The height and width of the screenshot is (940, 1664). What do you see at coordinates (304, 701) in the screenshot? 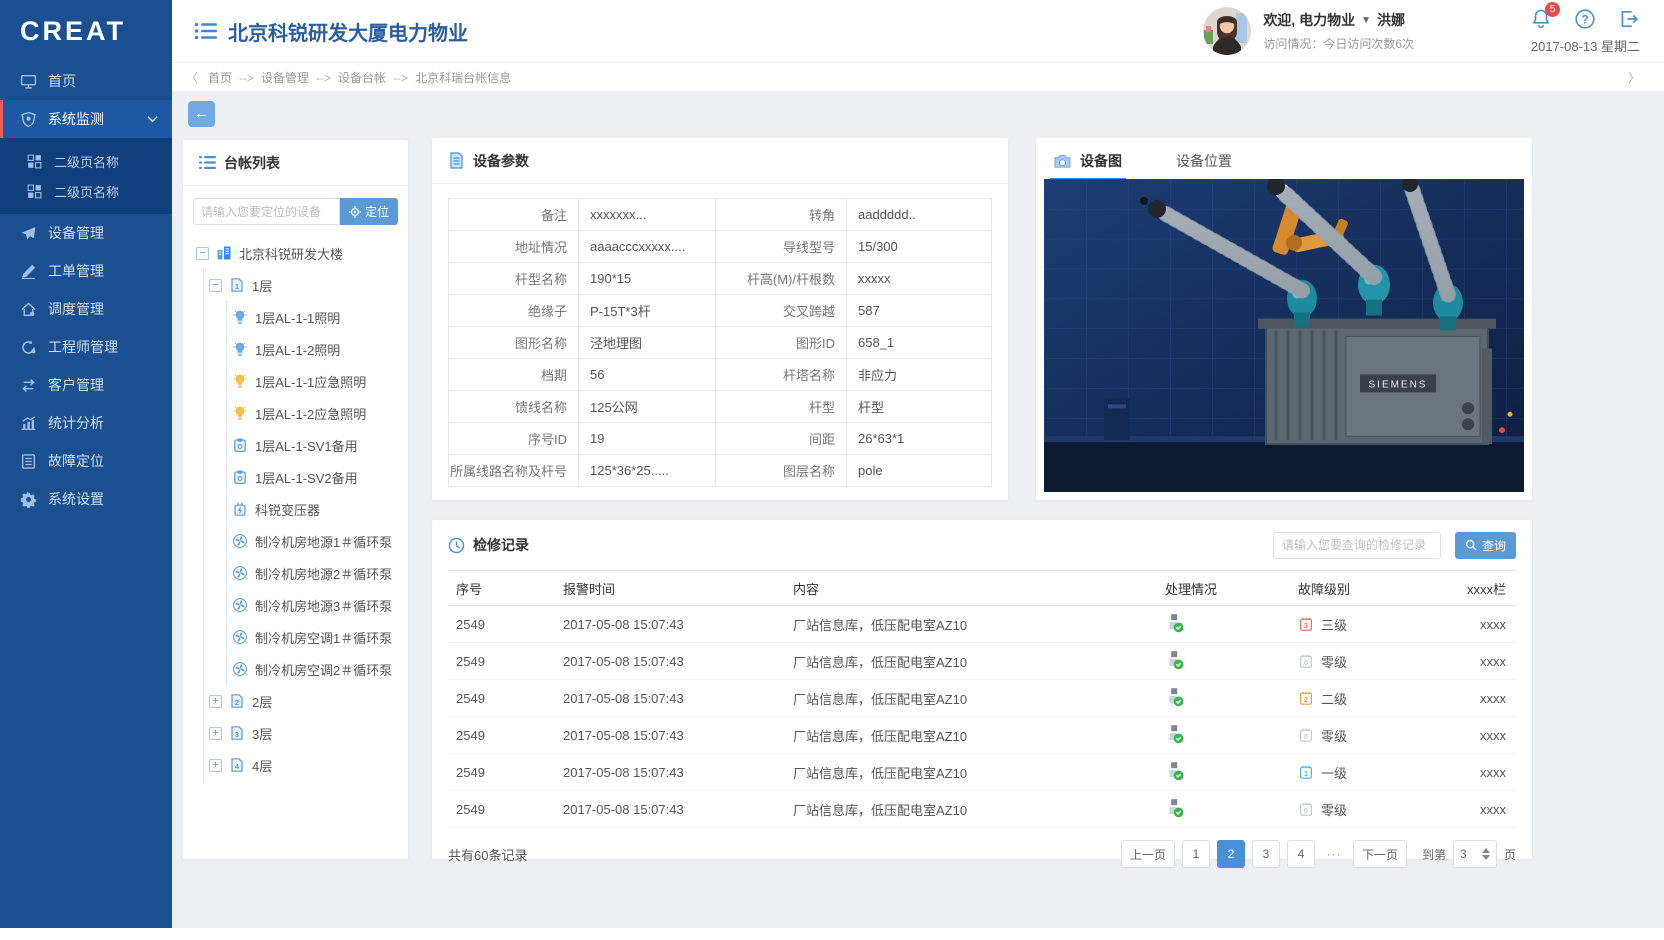
I see `tree-item: +2 2层` at bounding box center [304, 701].